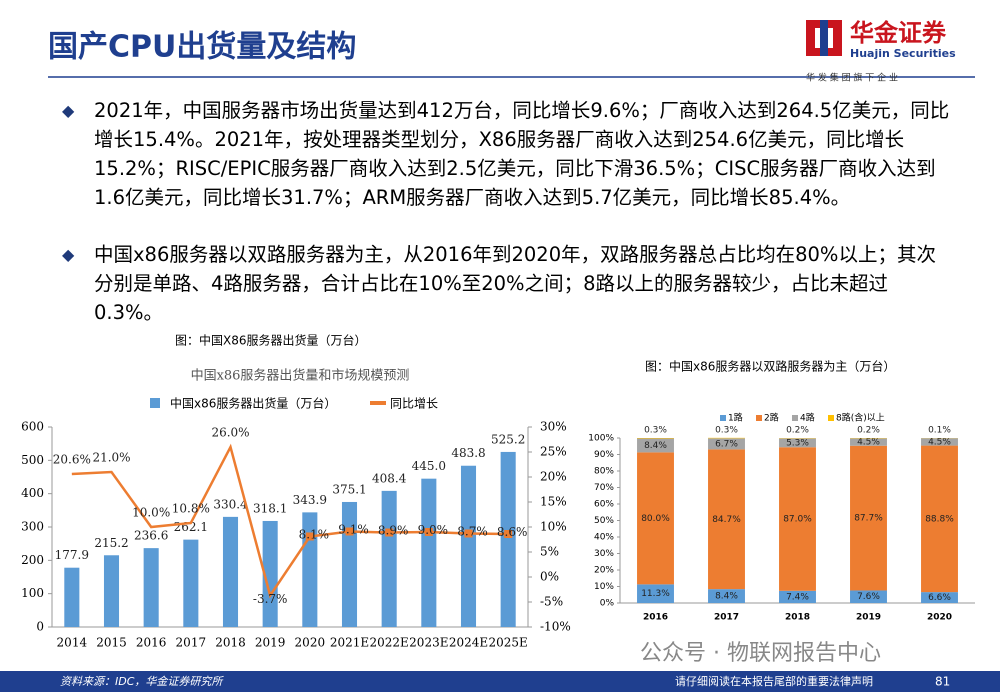  Describe the element at coordinates (553, 527) in the screenshot. I see `y2-tick-label: 10%` at that location.